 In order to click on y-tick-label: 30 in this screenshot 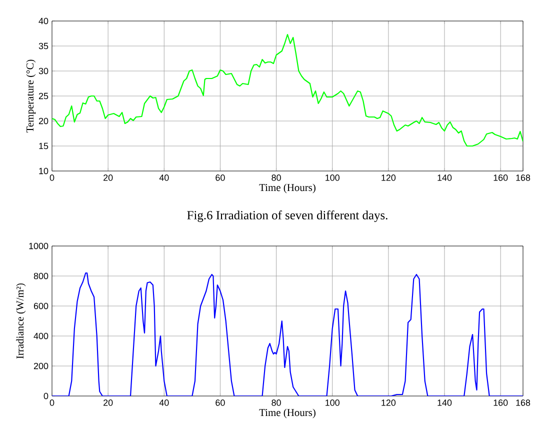, I will do `click(43, 71)`.